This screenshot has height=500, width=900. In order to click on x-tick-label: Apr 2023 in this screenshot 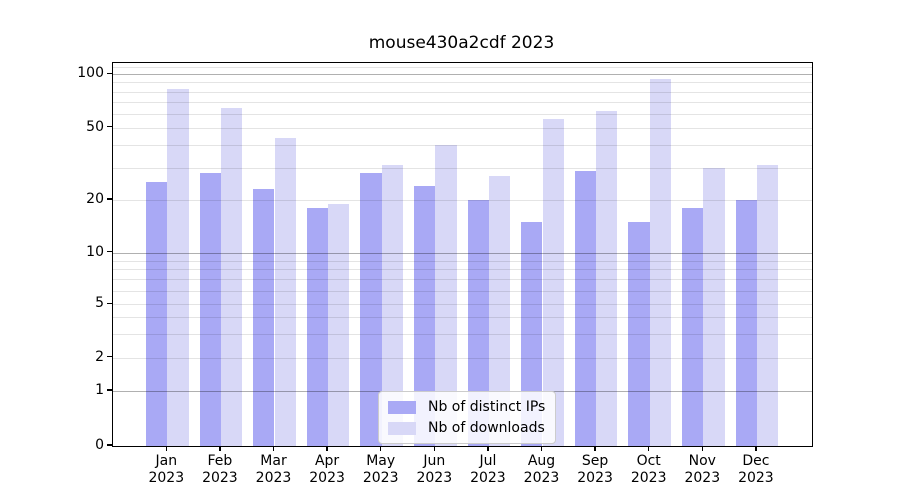, I will do `click(327, 469)`.